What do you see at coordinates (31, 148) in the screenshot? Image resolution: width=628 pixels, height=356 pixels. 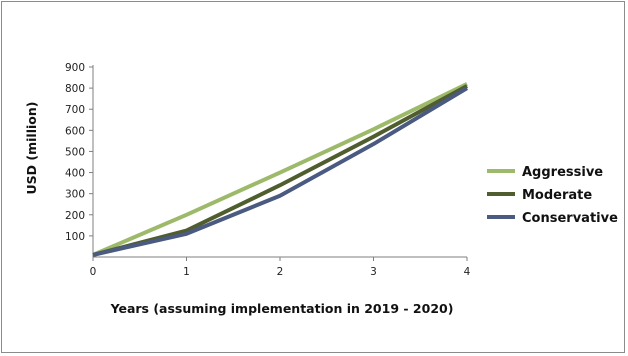 I see `y-axis-title: USD (million)` at bounding box center [31, 148].